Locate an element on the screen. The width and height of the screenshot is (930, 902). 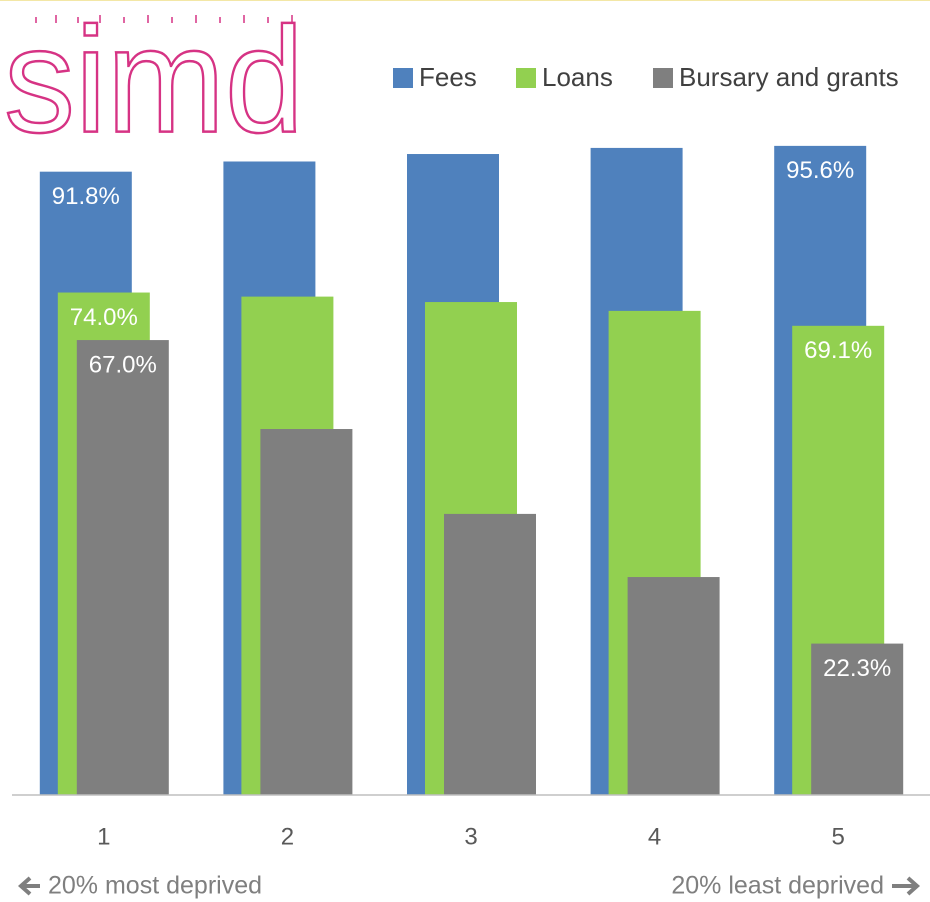
data-label: 22.3% is located at coordinates (857, 668).